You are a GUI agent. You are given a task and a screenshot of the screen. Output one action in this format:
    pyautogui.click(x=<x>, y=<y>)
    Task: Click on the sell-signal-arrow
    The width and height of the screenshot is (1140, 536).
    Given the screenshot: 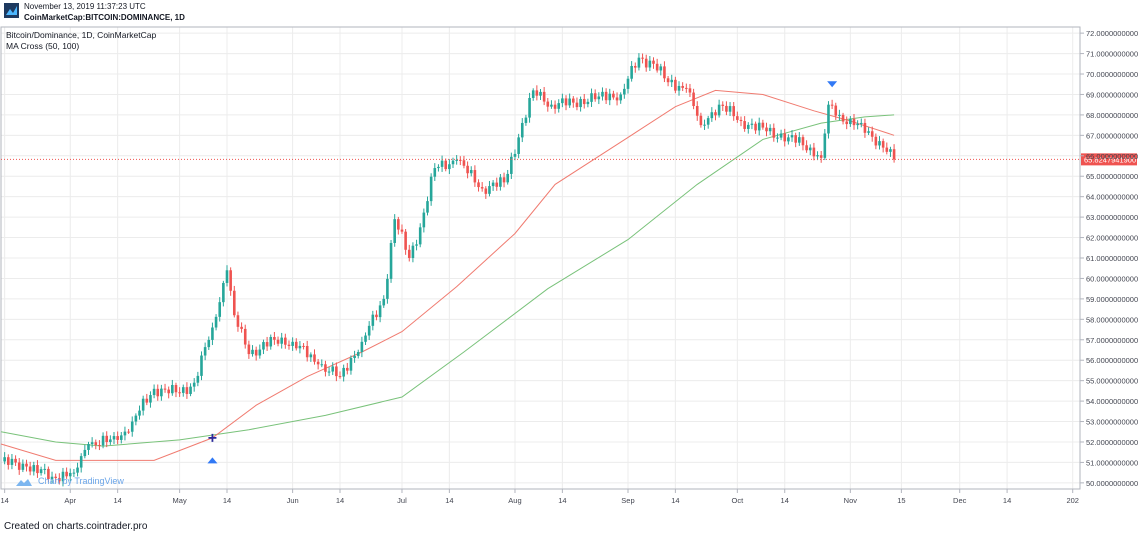 What is the action you would take?
    pyautogui.click(x=832, y=84)
    